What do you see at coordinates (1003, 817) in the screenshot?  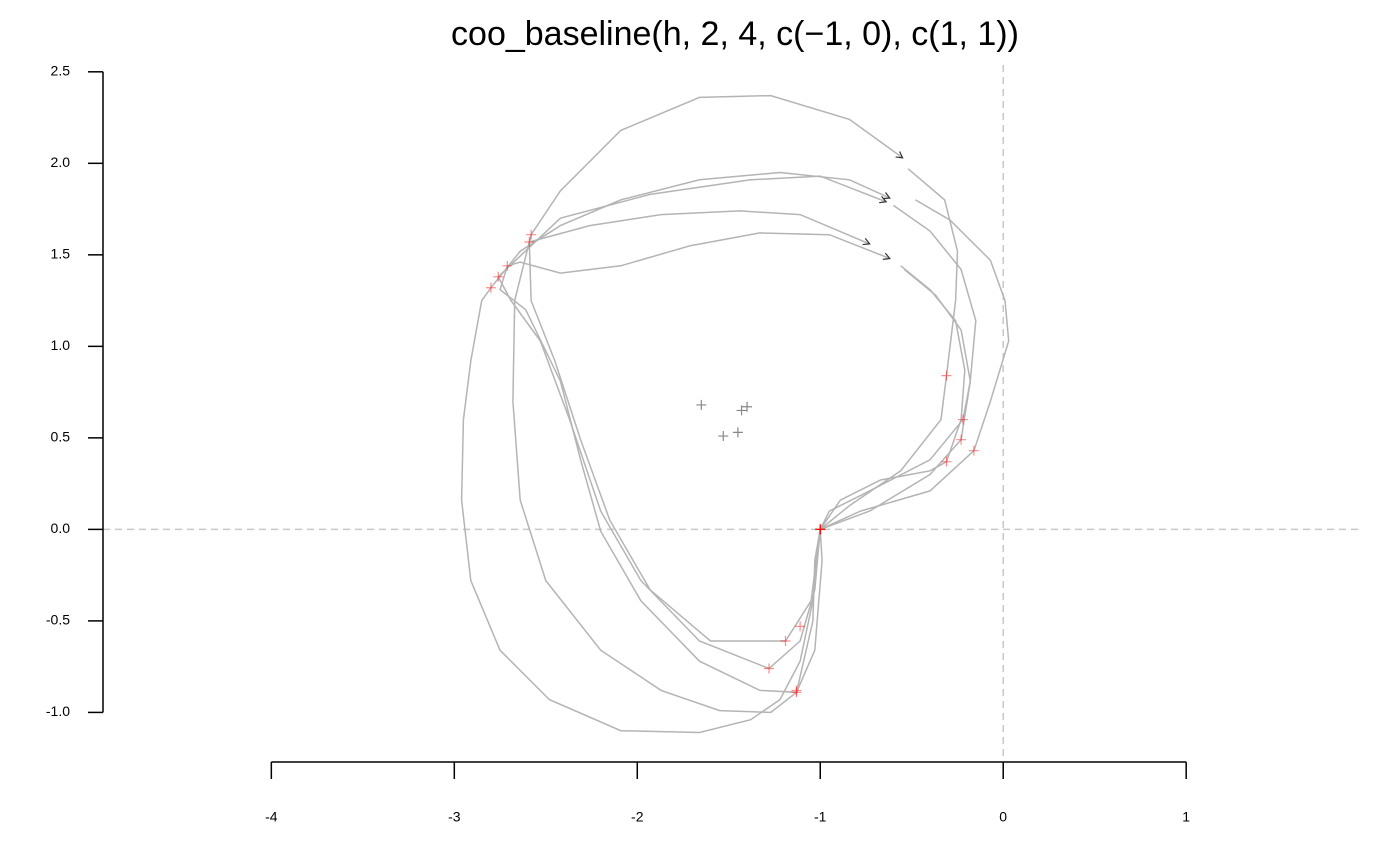 I see `x-tick-label: 0` at bounding box center [1003, 817].